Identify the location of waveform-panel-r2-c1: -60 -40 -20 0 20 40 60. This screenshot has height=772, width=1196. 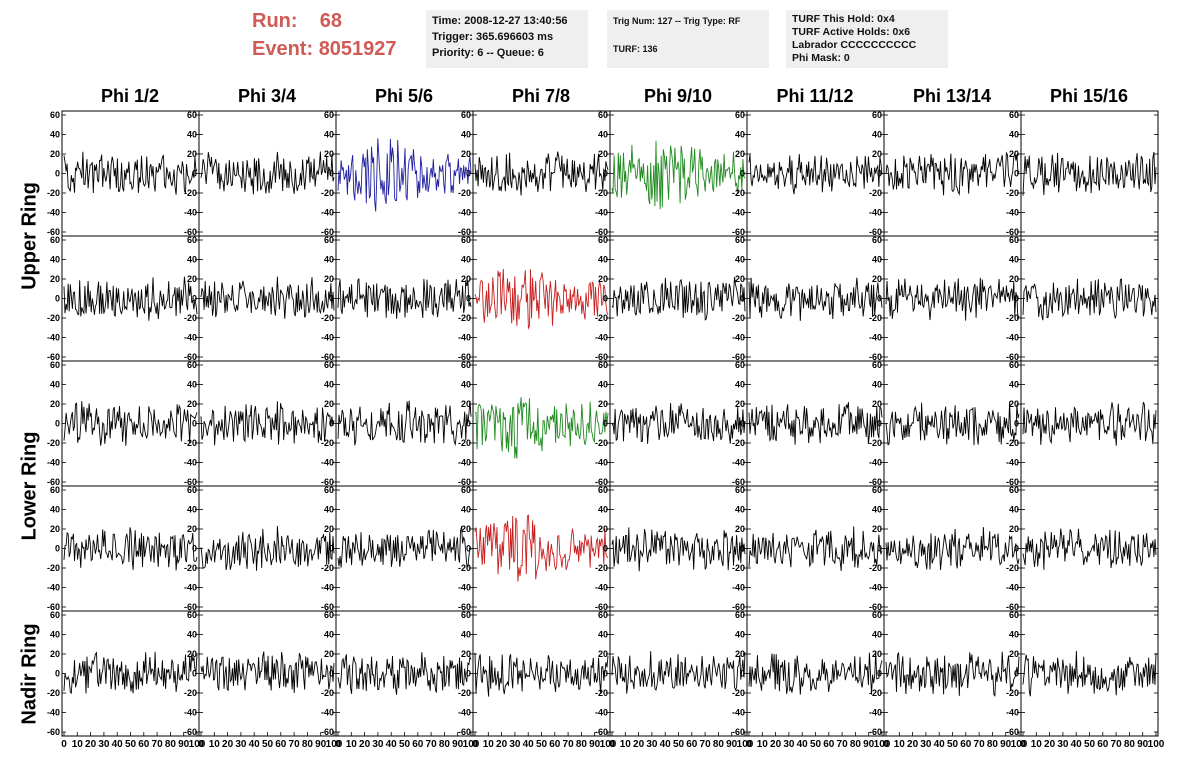
(123, 298).